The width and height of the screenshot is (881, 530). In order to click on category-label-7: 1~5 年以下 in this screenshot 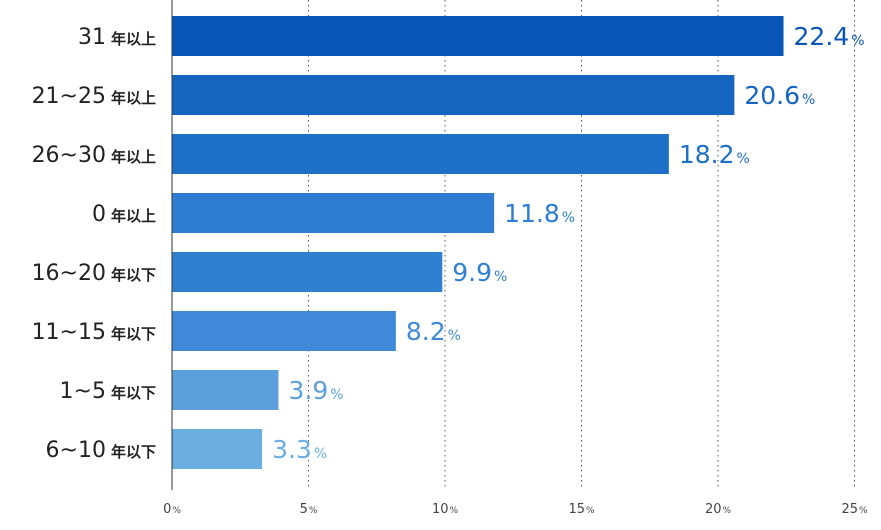, I will do `click(108, 391)`.